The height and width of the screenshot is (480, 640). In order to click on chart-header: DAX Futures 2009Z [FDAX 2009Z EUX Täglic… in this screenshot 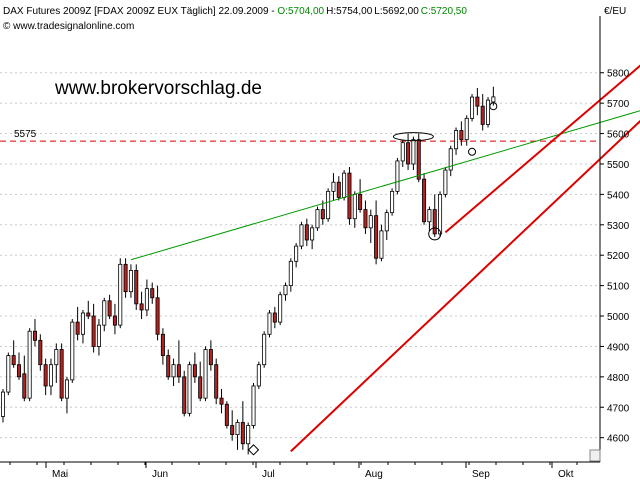, I will do `click(235, 11)`.